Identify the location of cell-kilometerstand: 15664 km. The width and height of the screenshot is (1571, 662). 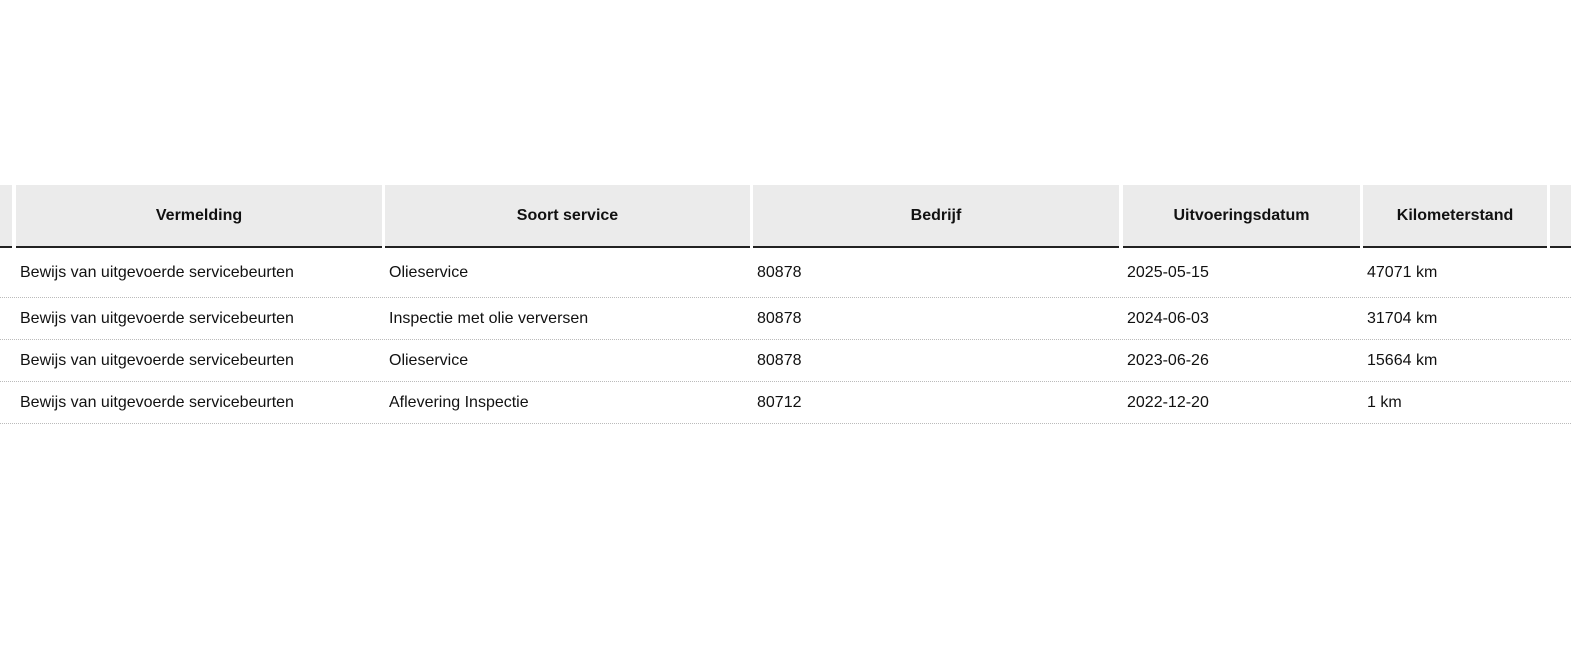
(1402, 360).